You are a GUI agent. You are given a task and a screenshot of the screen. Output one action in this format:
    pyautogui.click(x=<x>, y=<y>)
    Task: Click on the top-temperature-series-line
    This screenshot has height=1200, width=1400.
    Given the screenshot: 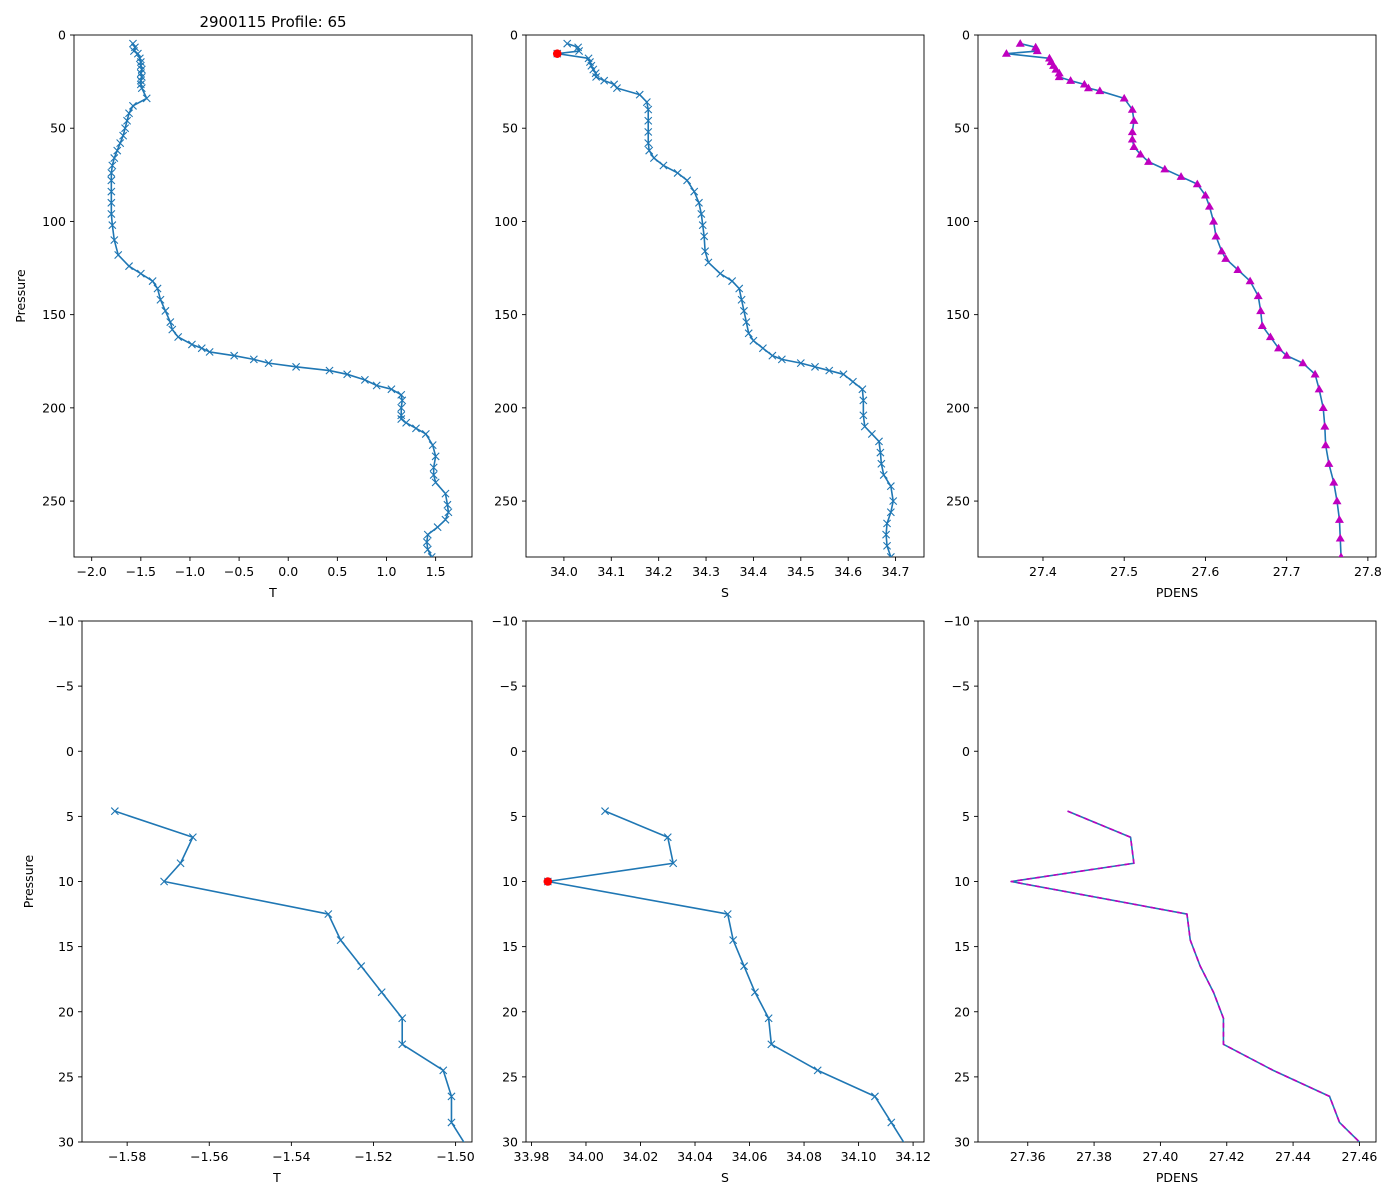 What is the action you would take?
    pyautogui.click(x=280, y=300)
    